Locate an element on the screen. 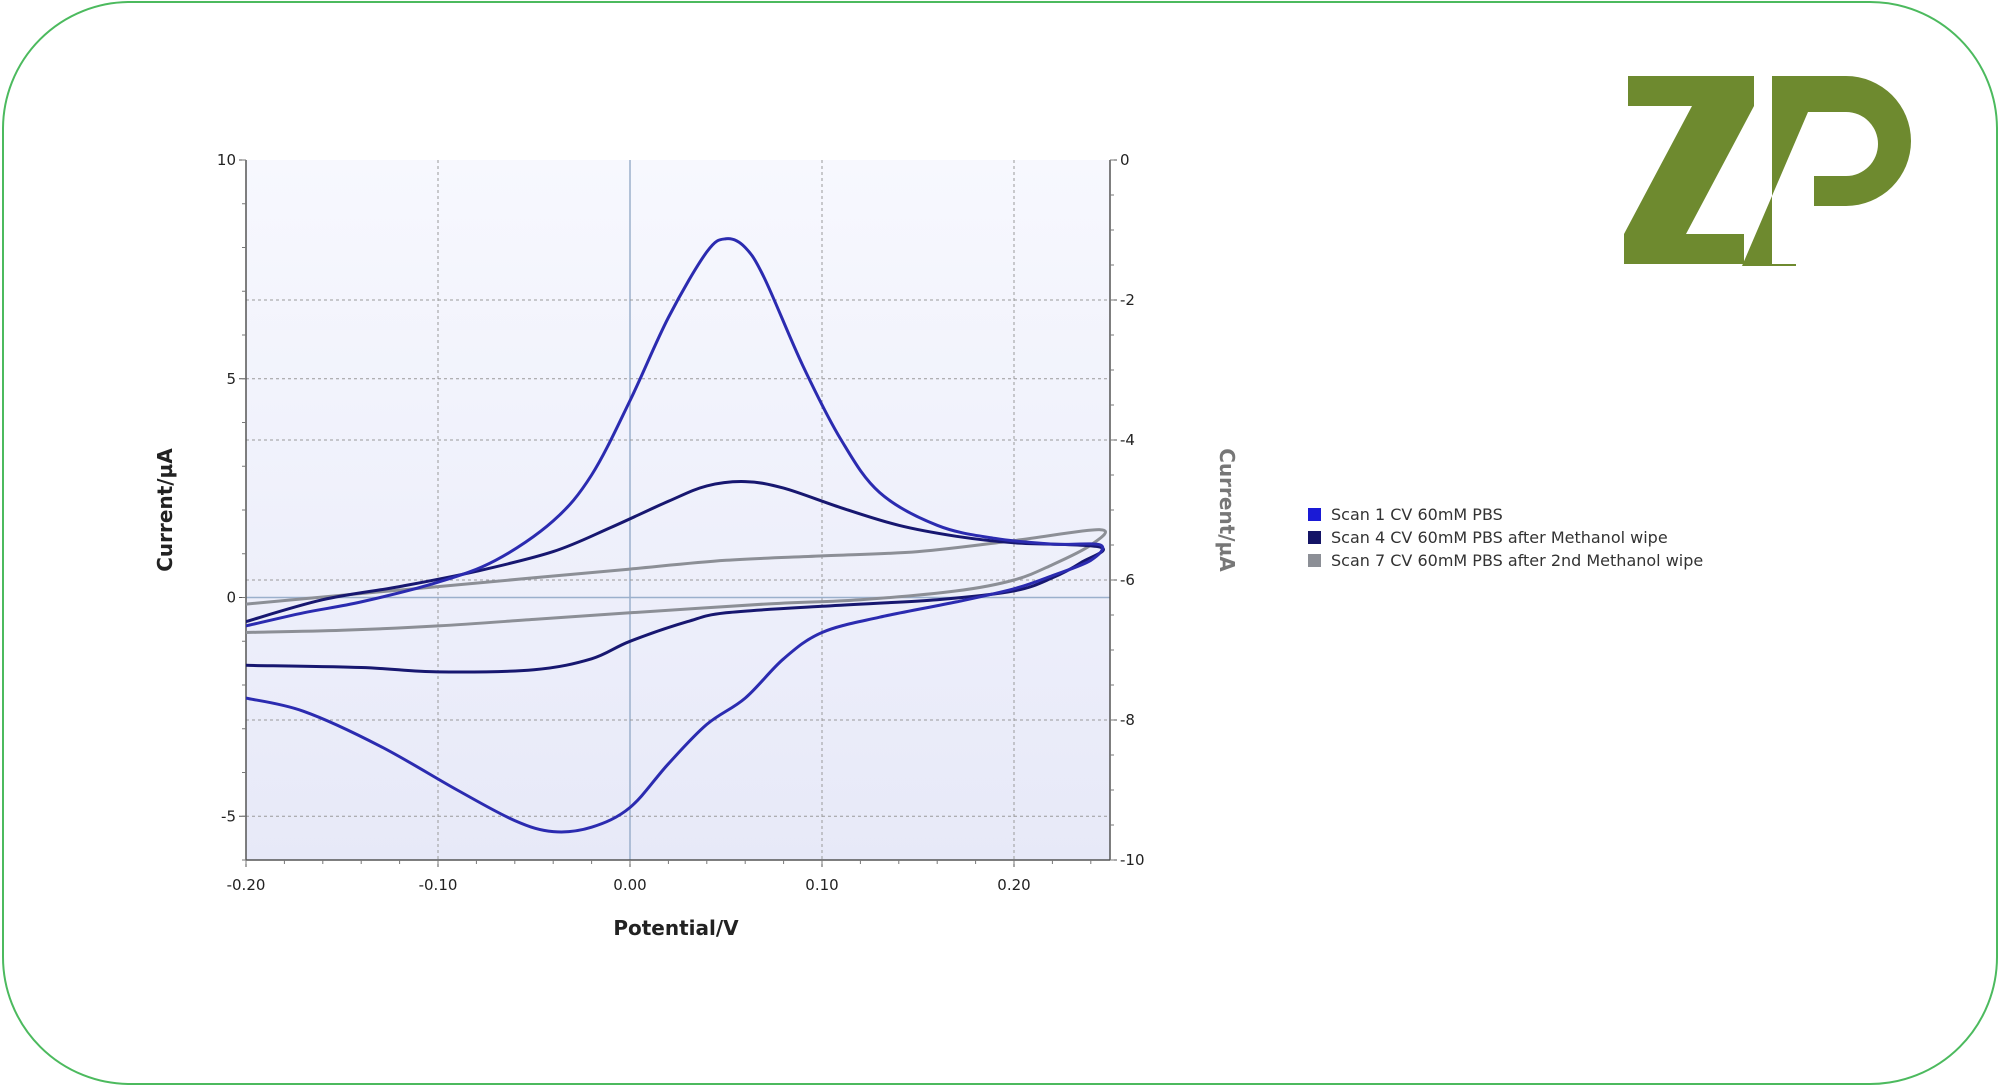 The width and height of the screenshot is (2002, 1088). x-tick-label: -0.20 is located at coordinates (246, 885).